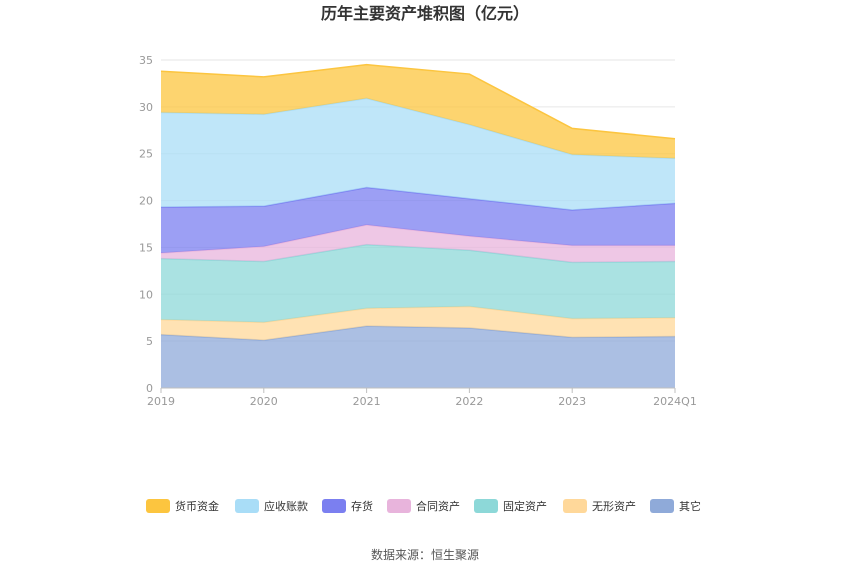 The width and height of the screenshot is (850, 575). Describe the element at coordinates (146, 154) in the screenshot. I see `y-tick-label: 25` at that location.